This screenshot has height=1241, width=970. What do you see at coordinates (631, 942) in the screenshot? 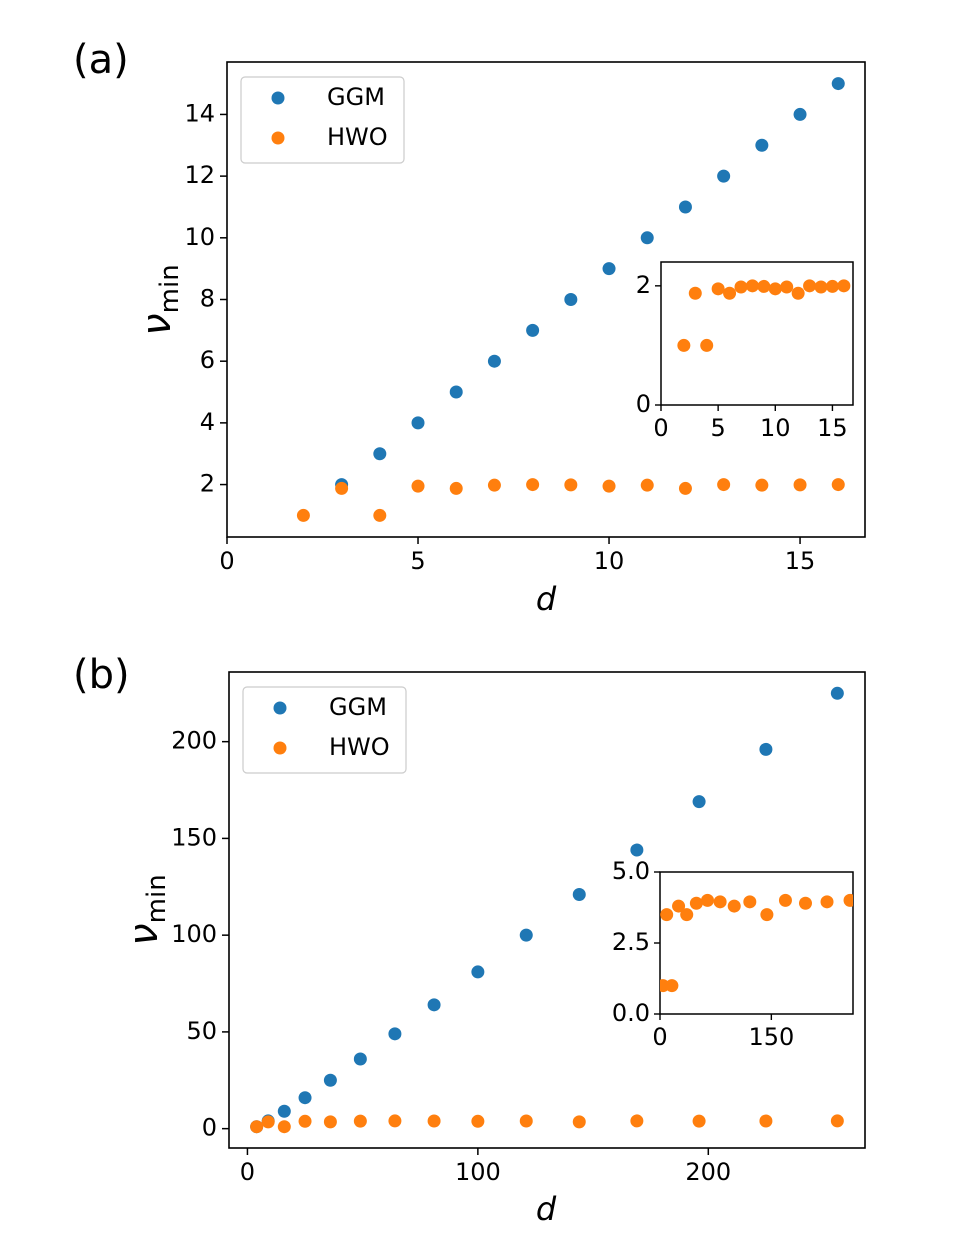
I see `inset-y-tick-label: 2.5` at bounding box center [631, 942].